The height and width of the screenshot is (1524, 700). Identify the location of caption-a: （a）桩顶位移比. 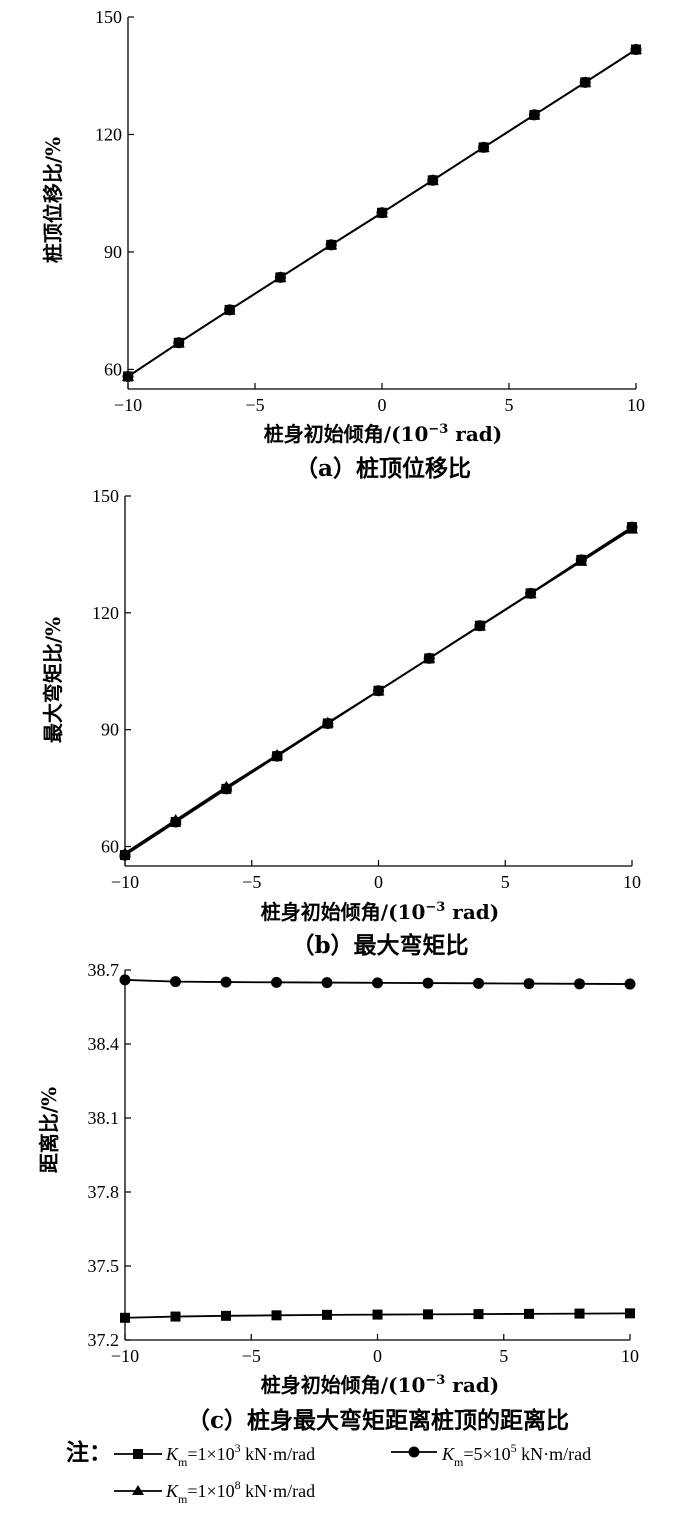
(383, 468).